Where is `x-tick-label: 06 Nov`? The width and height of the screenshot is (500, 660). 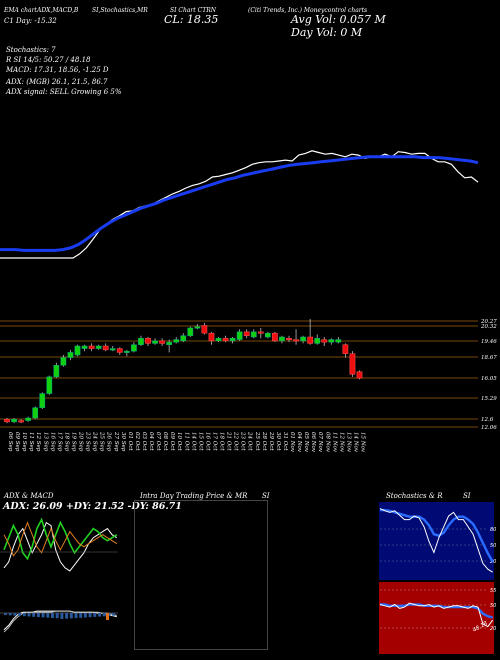
x-tick-label: 06 Nov is located at coordinates (313, 442).